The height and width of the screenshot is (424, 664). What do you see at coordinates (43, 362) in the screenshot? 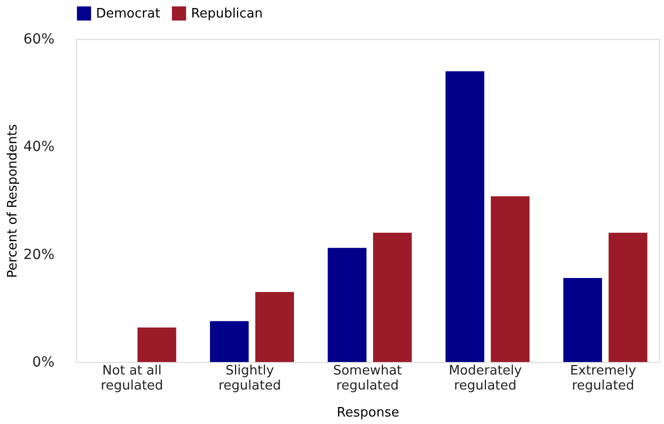
I see `y-tick-label: 0%` at bounding box center [43, 362].